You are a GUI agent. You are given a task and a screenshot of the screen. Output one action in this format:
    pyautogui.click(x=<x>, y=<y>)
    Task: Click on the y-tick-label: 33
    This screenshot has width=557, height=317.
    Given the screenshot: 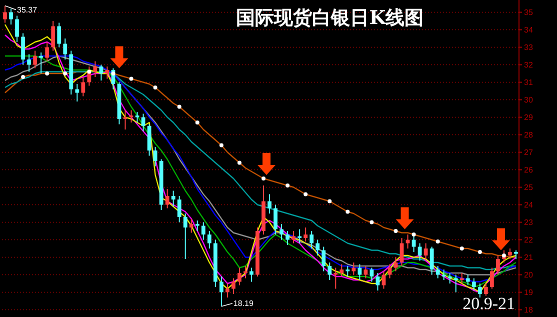 What is the action you would take?
    pyautogui.click(x=529, y=47)
    